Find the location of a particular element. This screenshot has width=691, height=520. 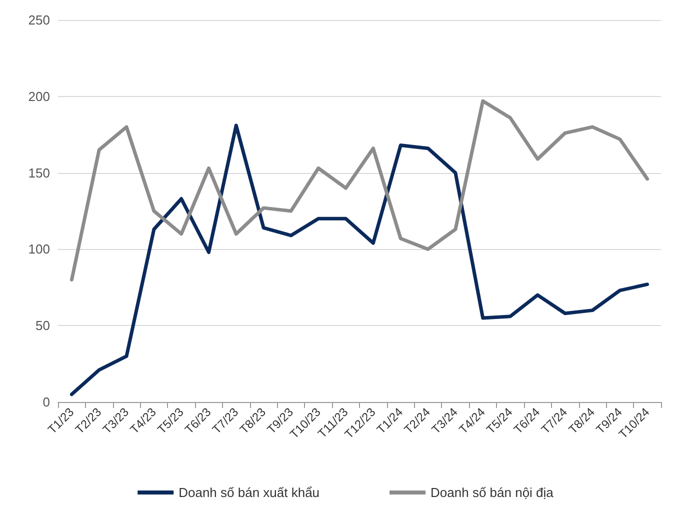

y-tick-label: 50 is located at coordinates (43, 326).